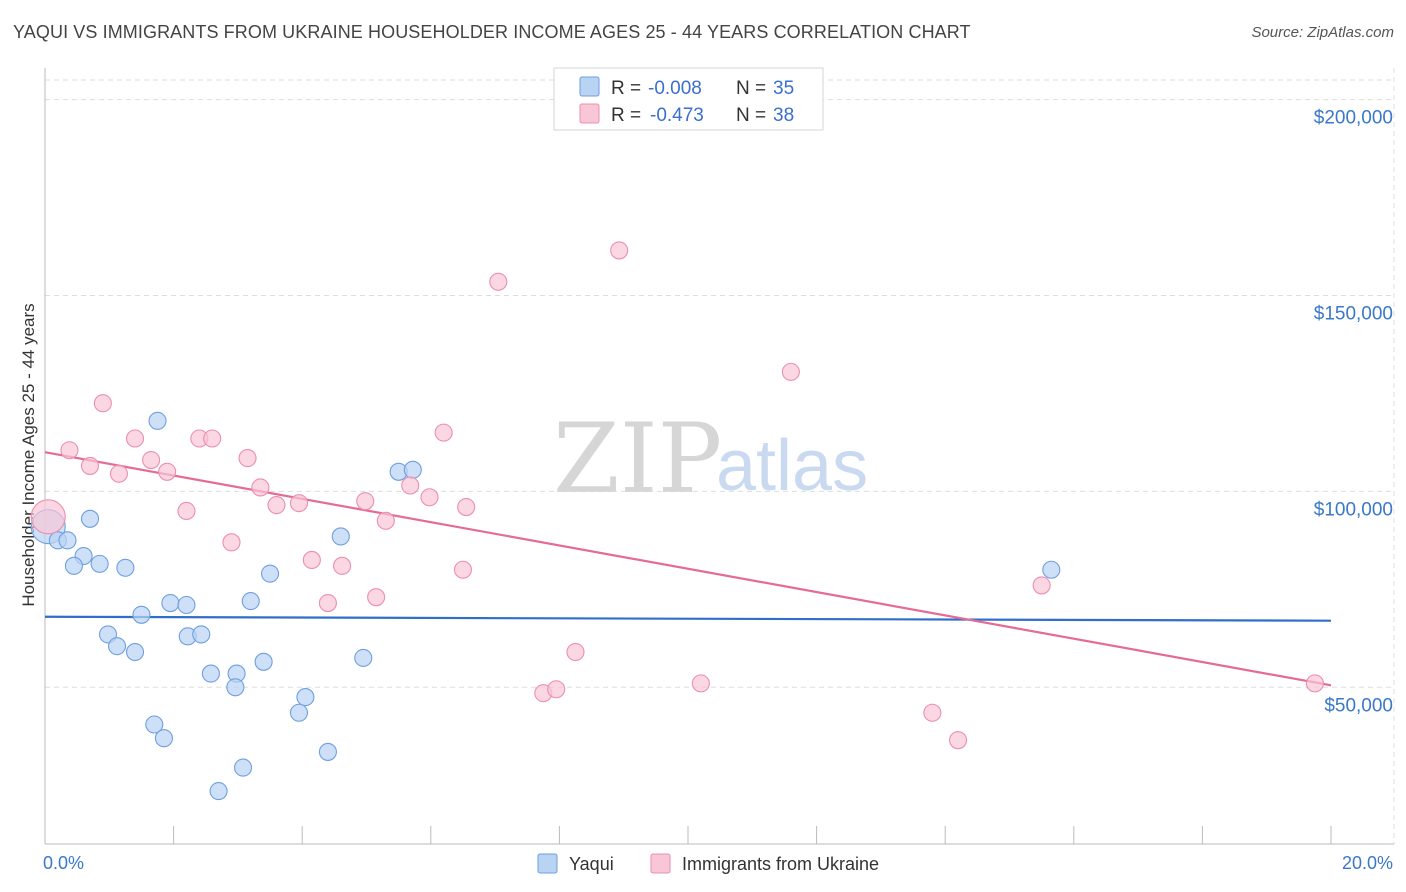 This screenshot has height=892, width=1406. I want to click on y-axis-ticks: $50,000 $100,000 $150,000 $200,000, so click(1353, 412).